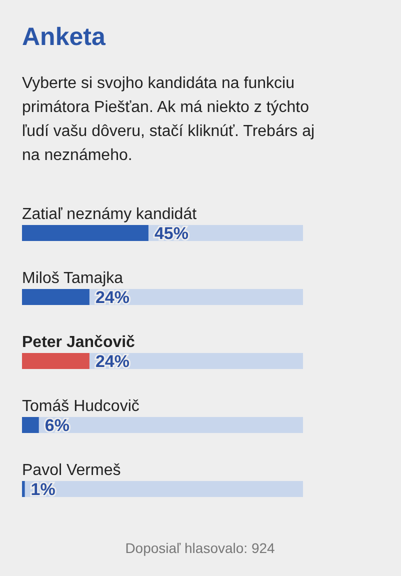 This screenshot has width=401, height=576. I want to click on chart-subtitle: Vyberte si svojho kandidáta na funkciu primátora Piešťan. Ak má niekto z týchto ľudí vašu dôveru, stačí kliknúť. Trebárs aj na neznámeho., so click(168, 119).